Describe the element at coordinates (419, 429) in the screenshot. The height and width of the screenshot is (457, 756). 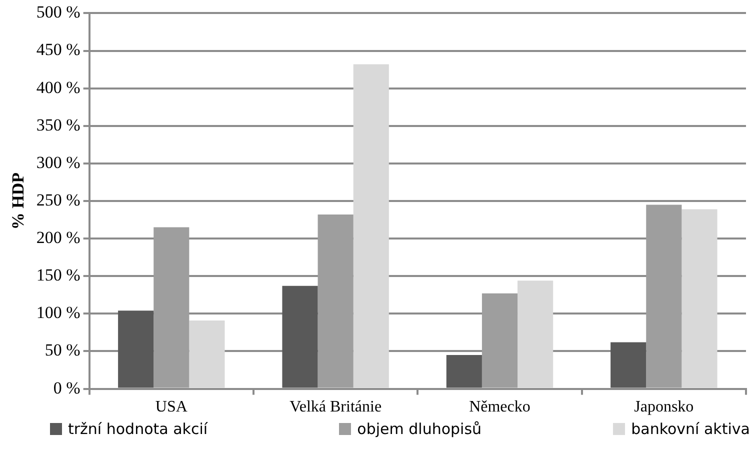
I see `legend-label: objem dluhopisů` at that location.